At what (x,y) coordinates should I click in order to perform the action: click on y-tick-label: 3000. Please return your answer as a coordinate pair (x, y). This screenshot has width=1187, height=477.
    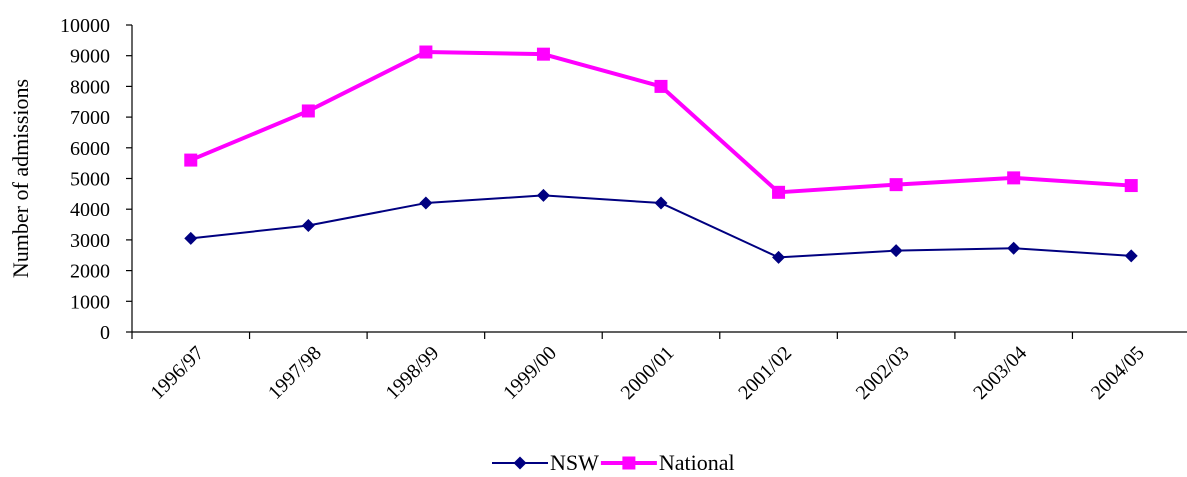
    Looking at the image, I should click on (90, 241).